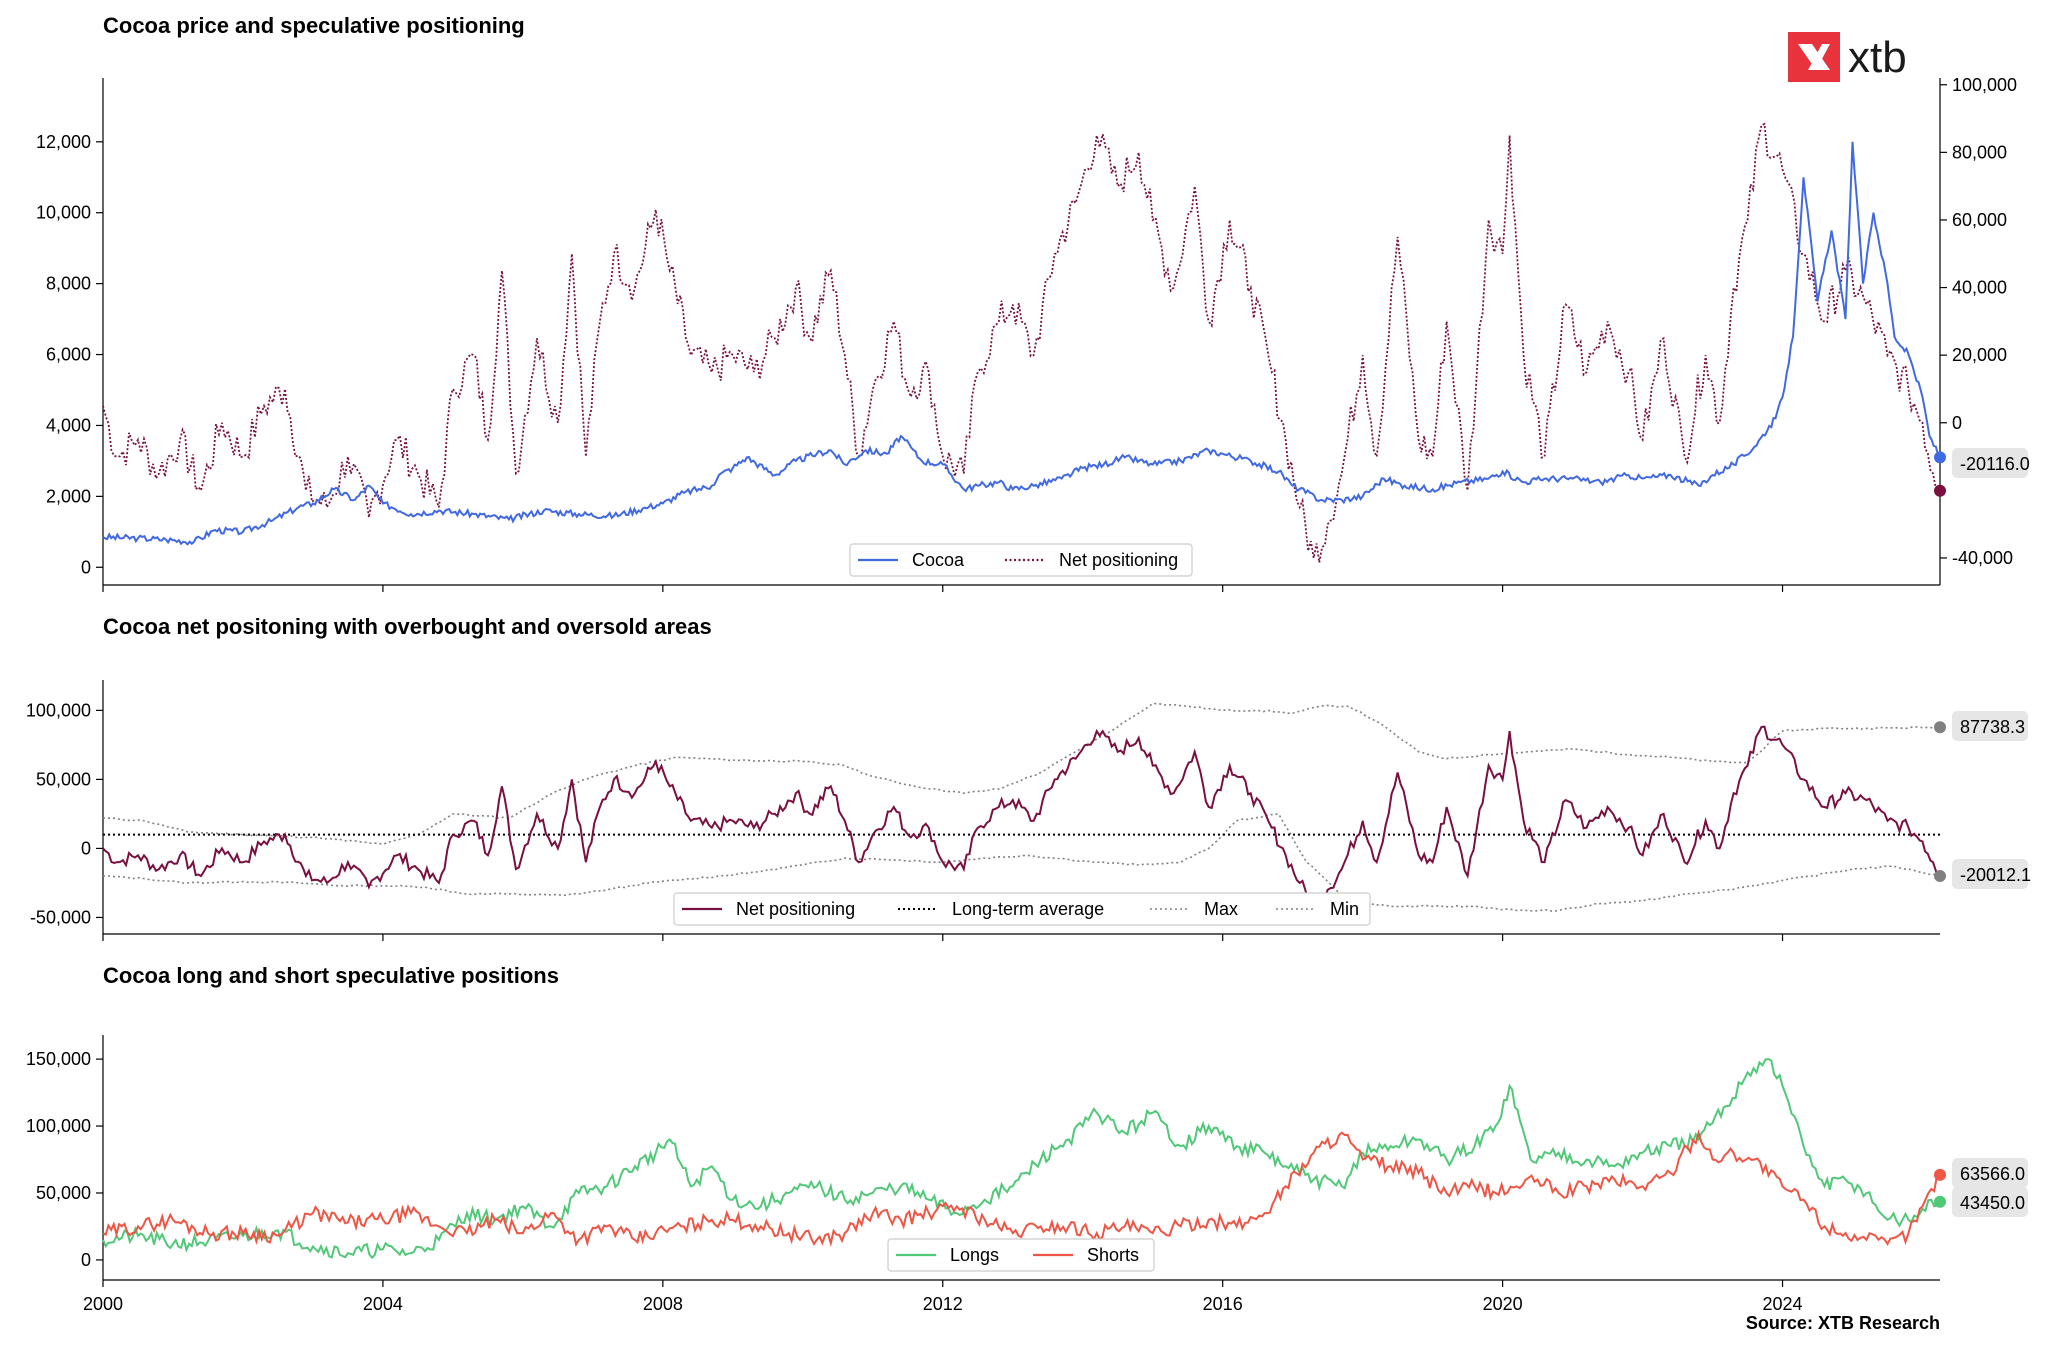 This screenshot has height=1362, width=2048. Describe the element at coordinates (1940, 457) in the screenshot. I see `cocoa-end-marker` at that location.